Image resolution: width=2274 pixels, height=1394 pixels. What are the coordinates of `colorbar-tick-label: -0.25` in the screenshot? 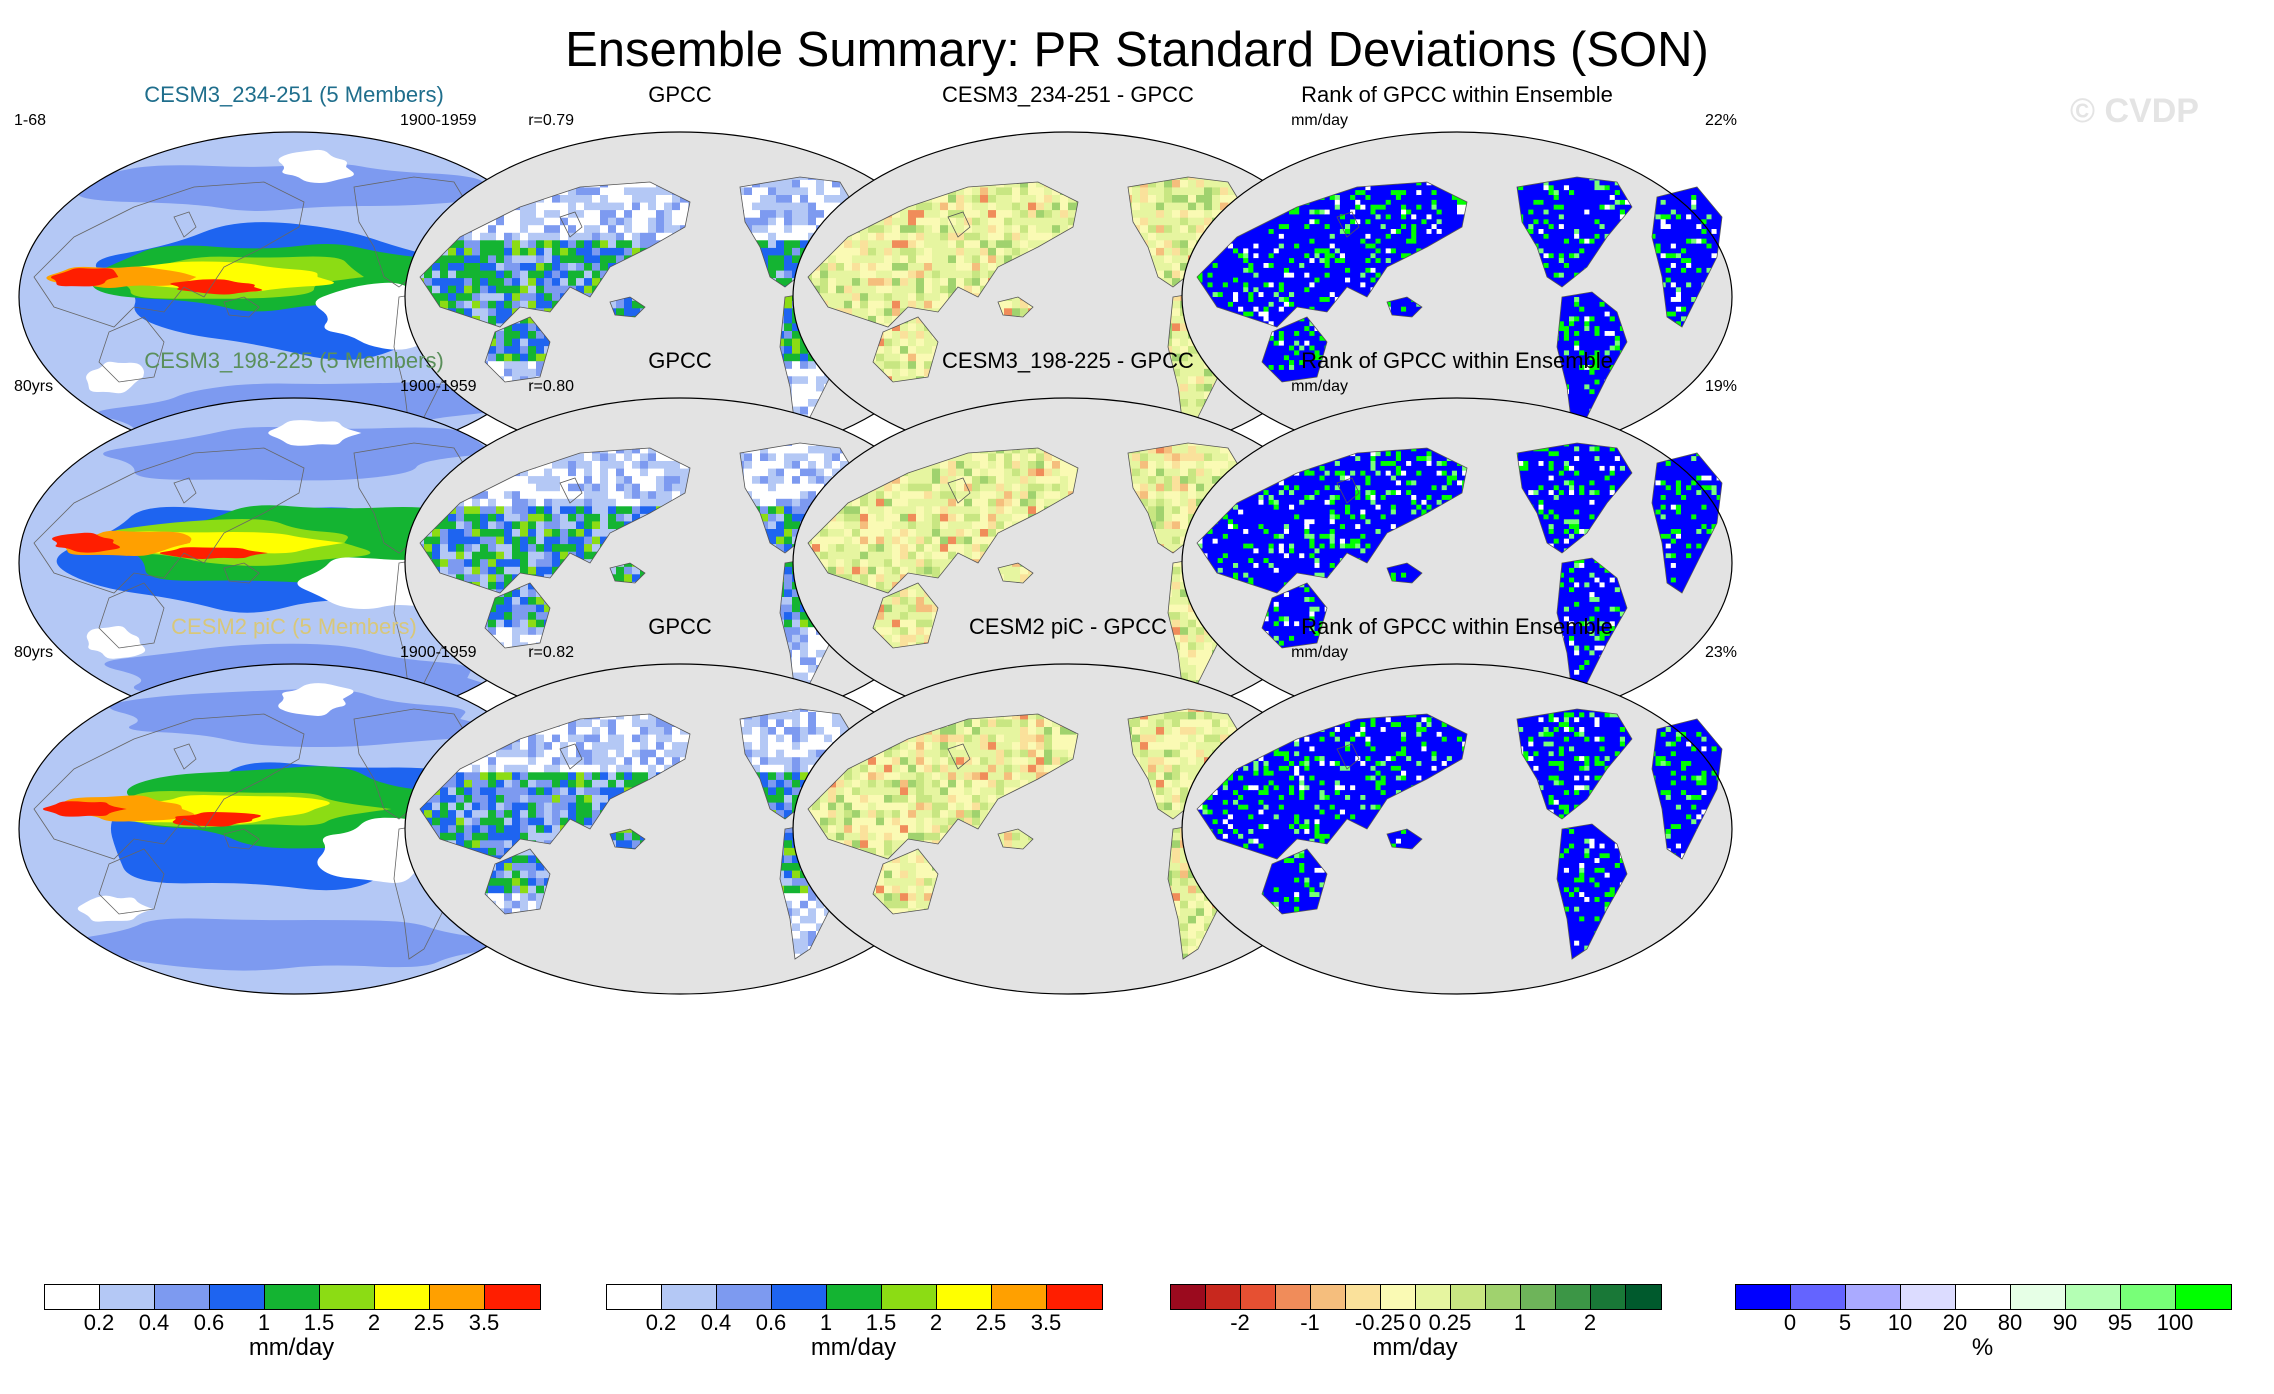 It's located at (1380, 1323).